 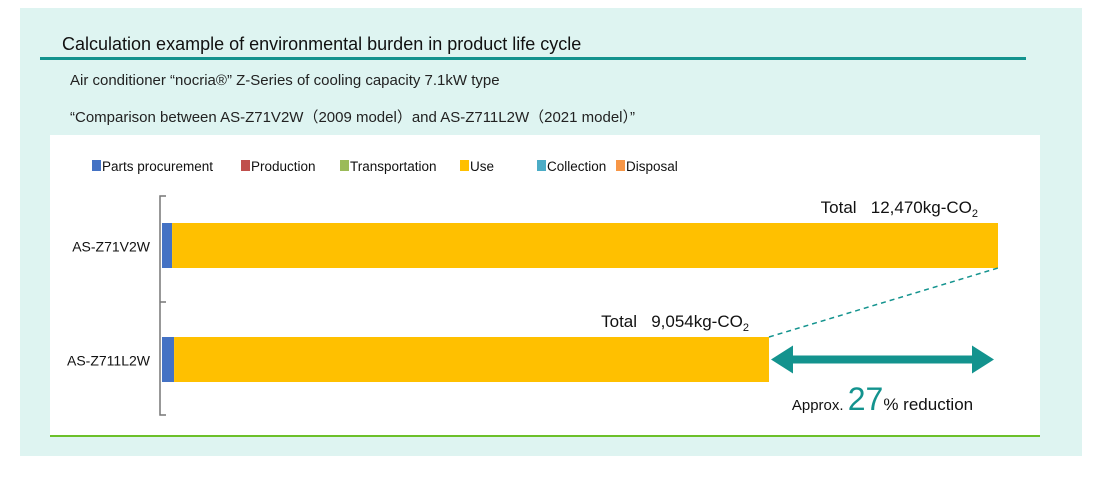 I want to click on total-label: Total 12,470kg-CO2, so click(x=899, y=209).